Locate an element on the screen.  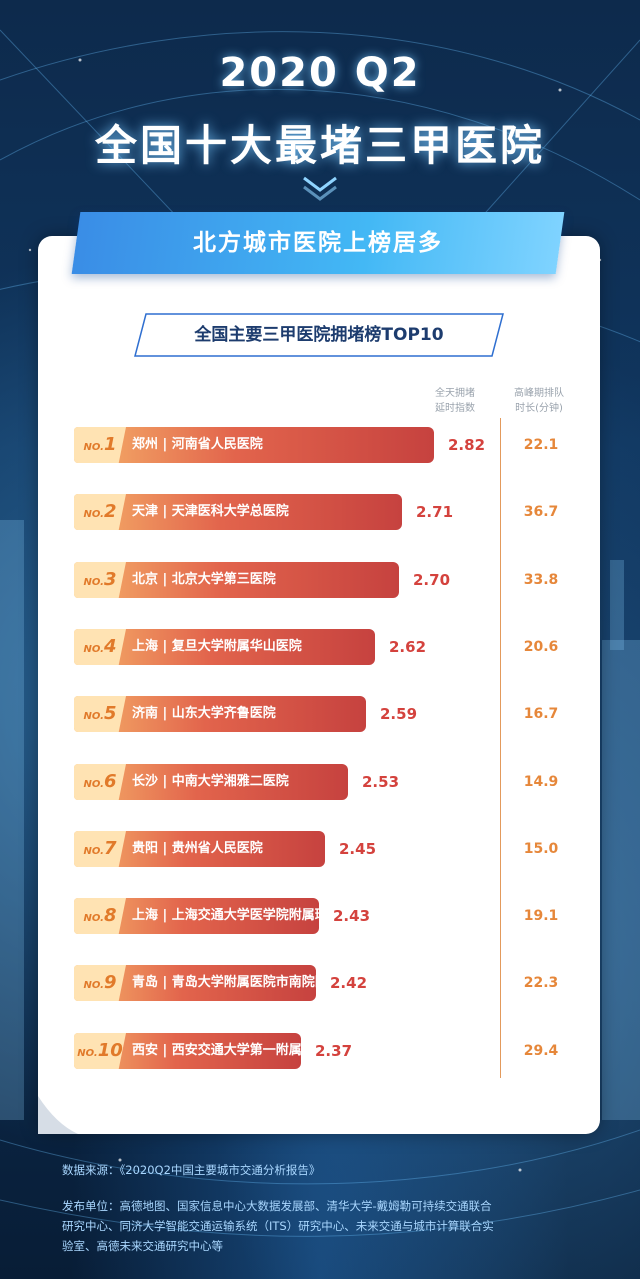
col-header-index-line2: 延时指数 is located at coordinates (455, 408).